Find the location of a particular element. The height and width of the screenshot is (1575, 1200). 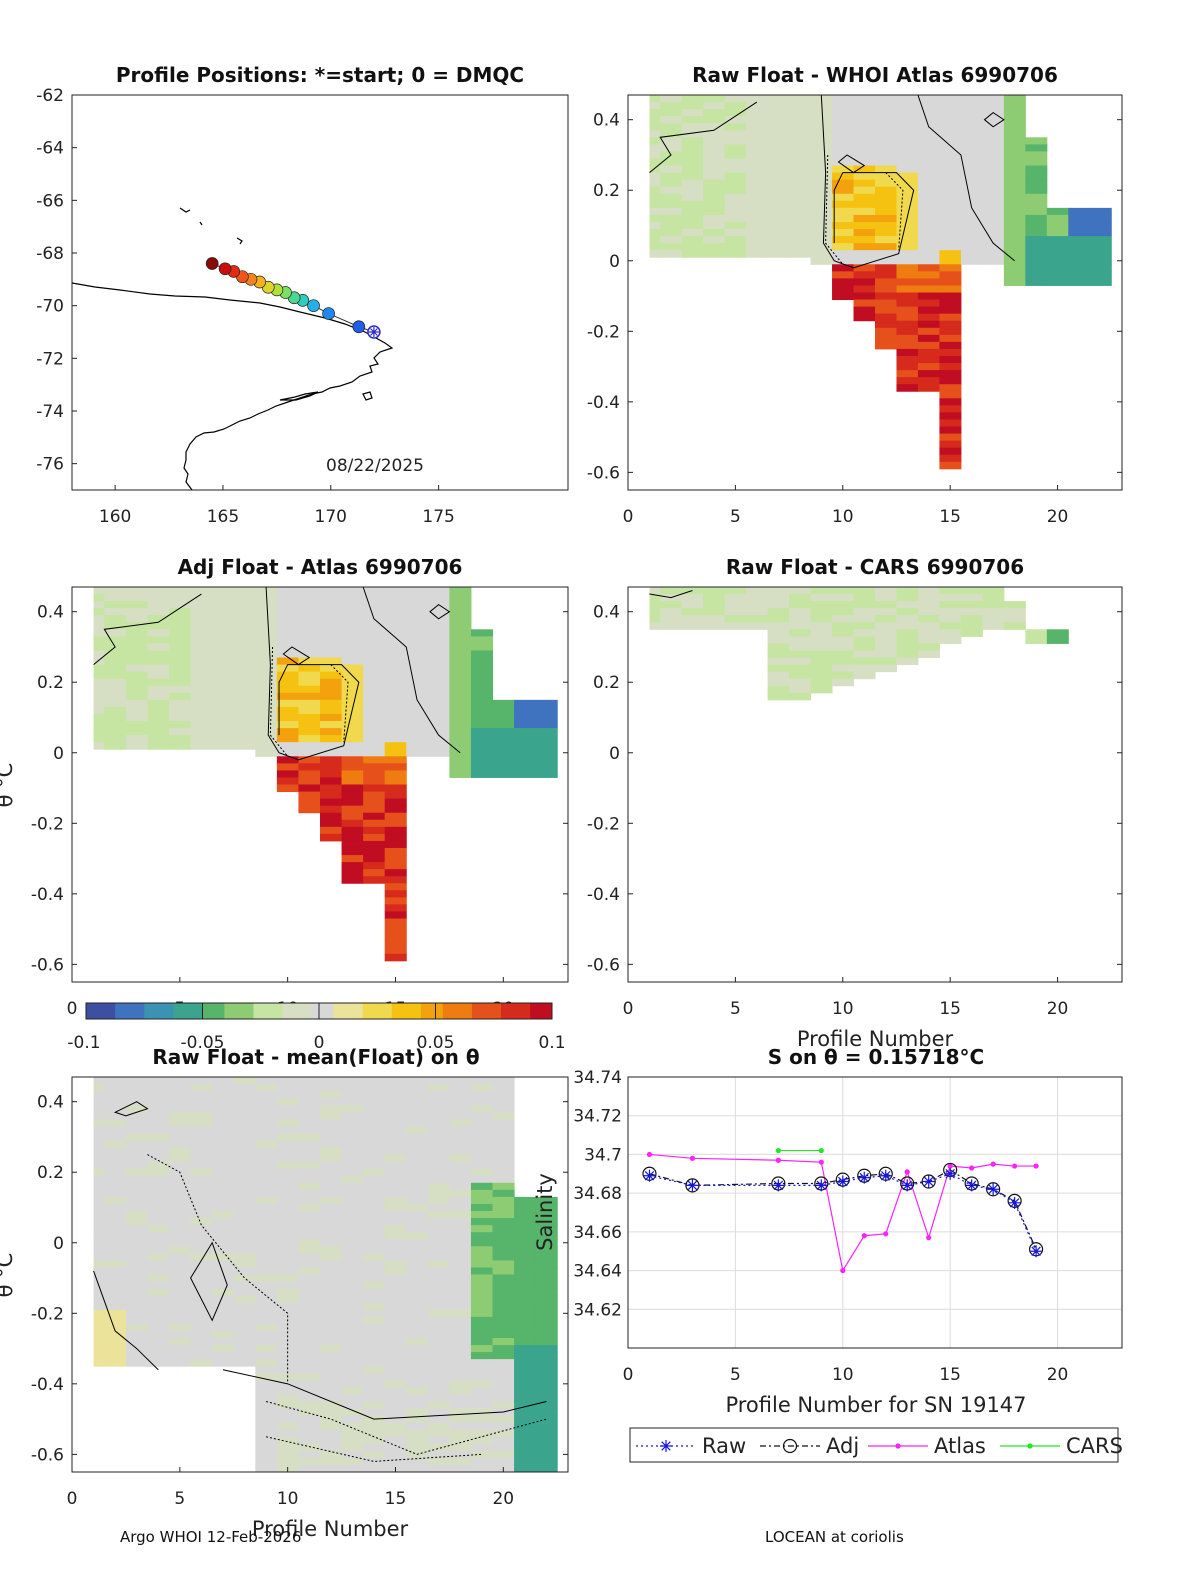

xtick-label: 0 is located at coordinates (628, 517).